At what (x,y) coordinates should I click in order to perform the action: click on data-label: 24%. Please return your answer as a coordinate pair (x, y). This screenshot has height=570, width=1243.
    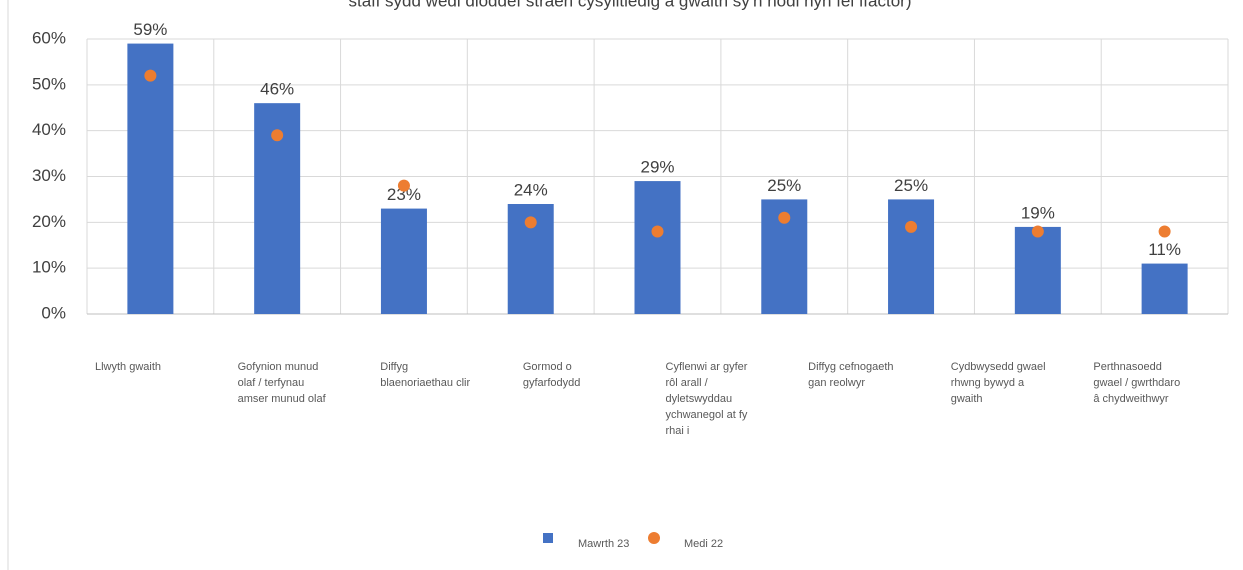
    Looking at the image, I should click on (531, 189).